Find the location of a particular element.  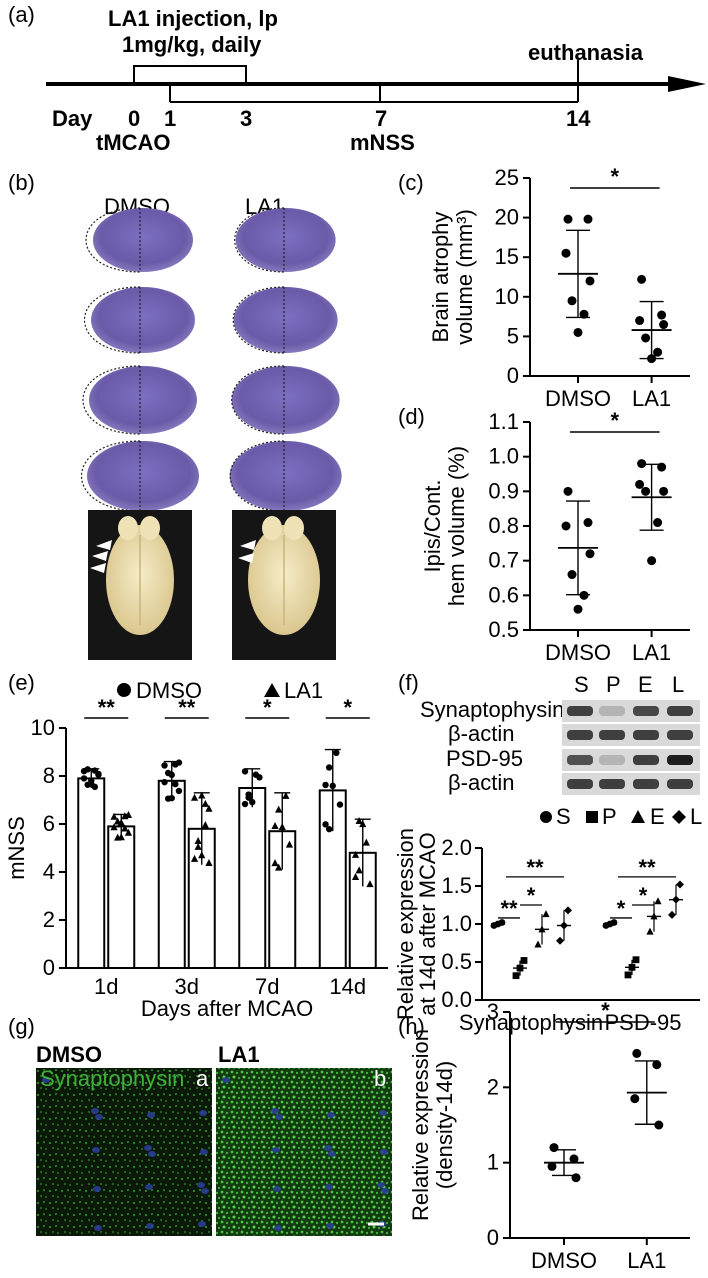

y-tick-label: 1 is located at coordinates (493, 1162).